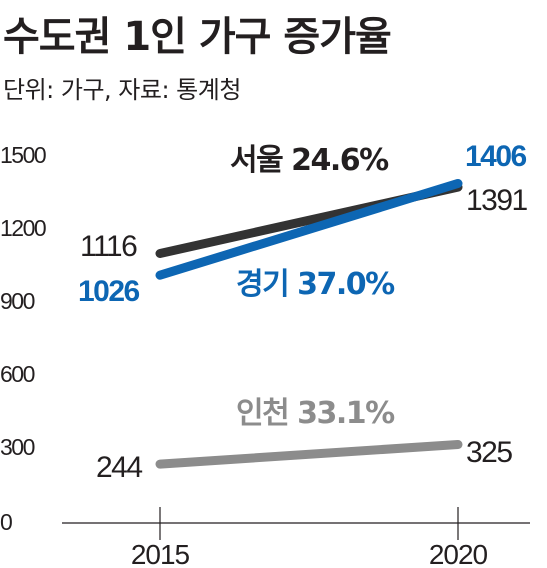  I want to click on start-value-label: 244, so click(119, 467).